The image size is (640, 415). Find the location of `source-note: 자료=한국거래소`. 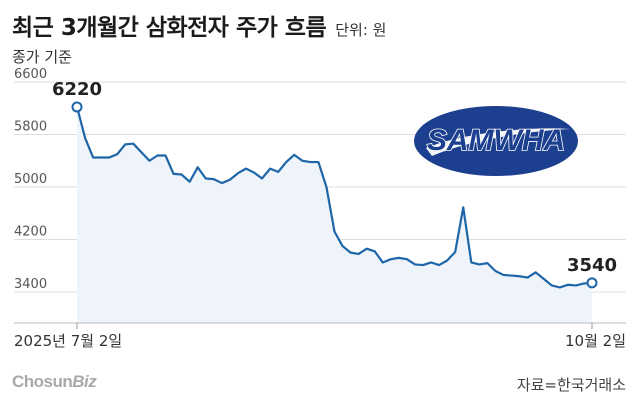

source-note: 자료=한국거래소 is located at coordinates (571, 385).